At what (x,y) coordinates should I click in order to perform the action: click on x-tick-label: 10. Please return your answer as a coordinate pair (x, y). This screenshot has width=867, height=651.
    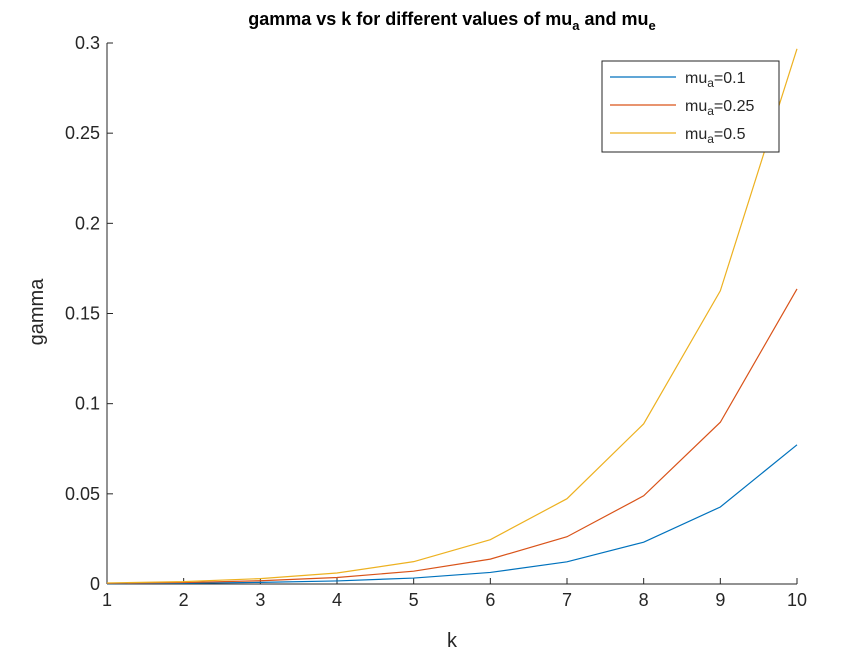
    Looking at the image, I should click on (797, 600).